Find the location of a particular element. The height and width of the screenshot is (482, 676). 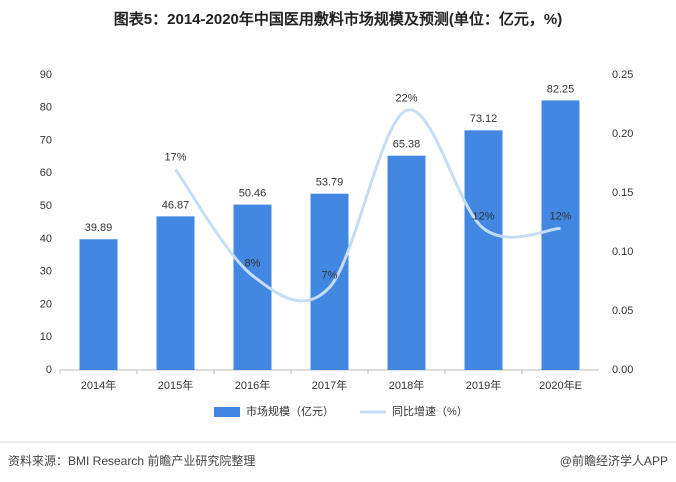

legend-label: 同比增速（%） is located at coordinates (430, 411).